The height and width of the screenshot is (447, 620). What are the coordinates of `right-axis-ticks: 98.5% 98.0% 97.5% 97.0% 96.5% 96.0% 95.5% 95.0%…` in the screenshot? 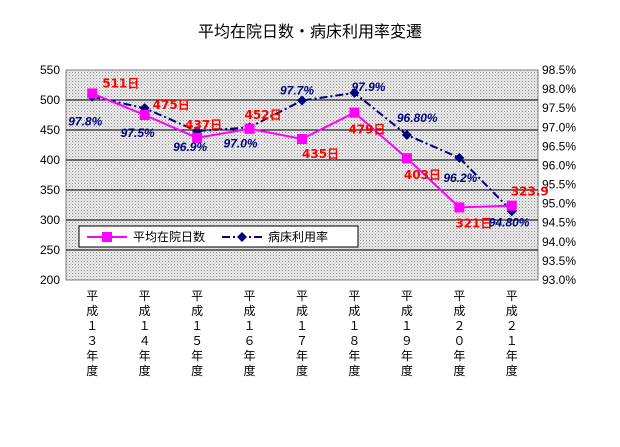 It's located at (559, 175).